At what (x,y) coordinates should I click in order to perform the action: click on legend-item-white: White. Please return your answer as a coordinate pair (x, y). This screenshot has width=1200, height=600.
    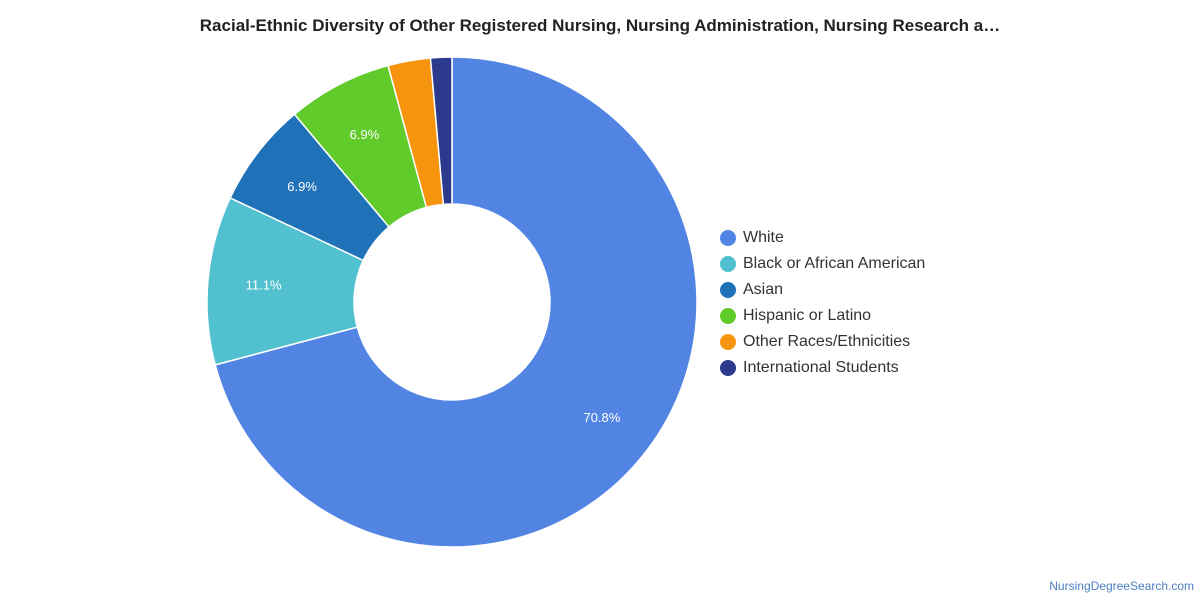
    Looking at the image, I should click on (822, 241).